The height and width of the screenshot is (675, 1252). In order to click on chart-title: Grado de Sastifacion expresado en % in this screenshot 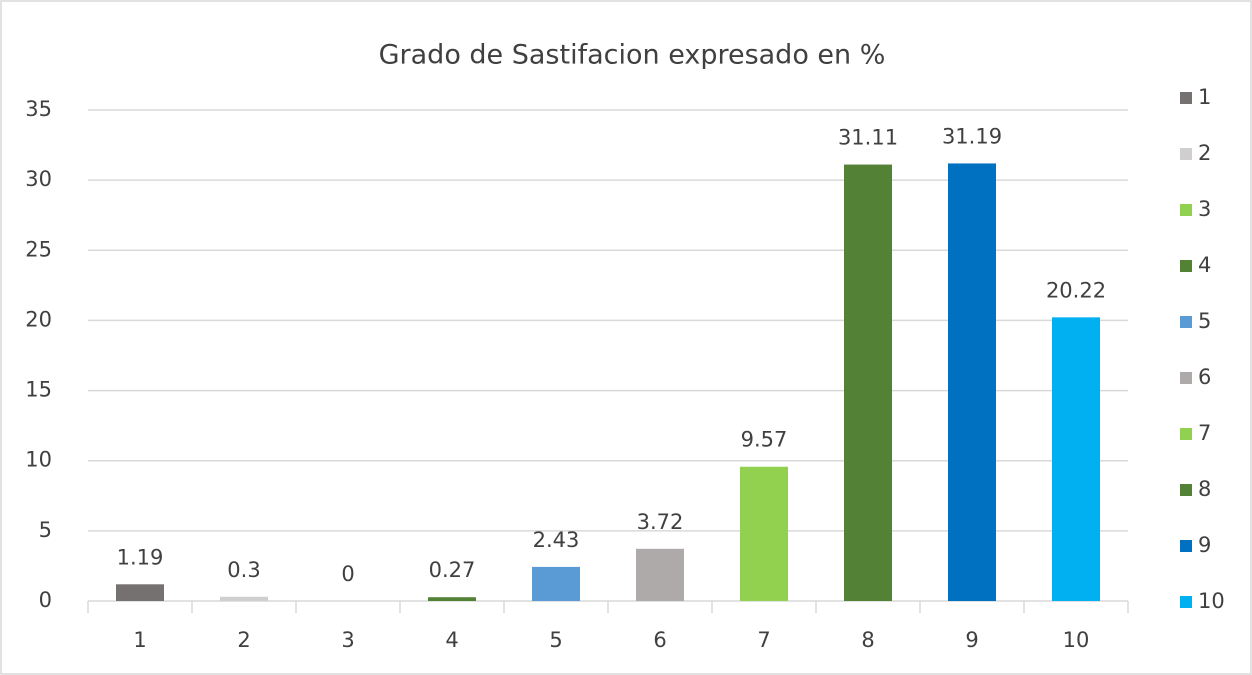, I will do `click(632, 55)`.